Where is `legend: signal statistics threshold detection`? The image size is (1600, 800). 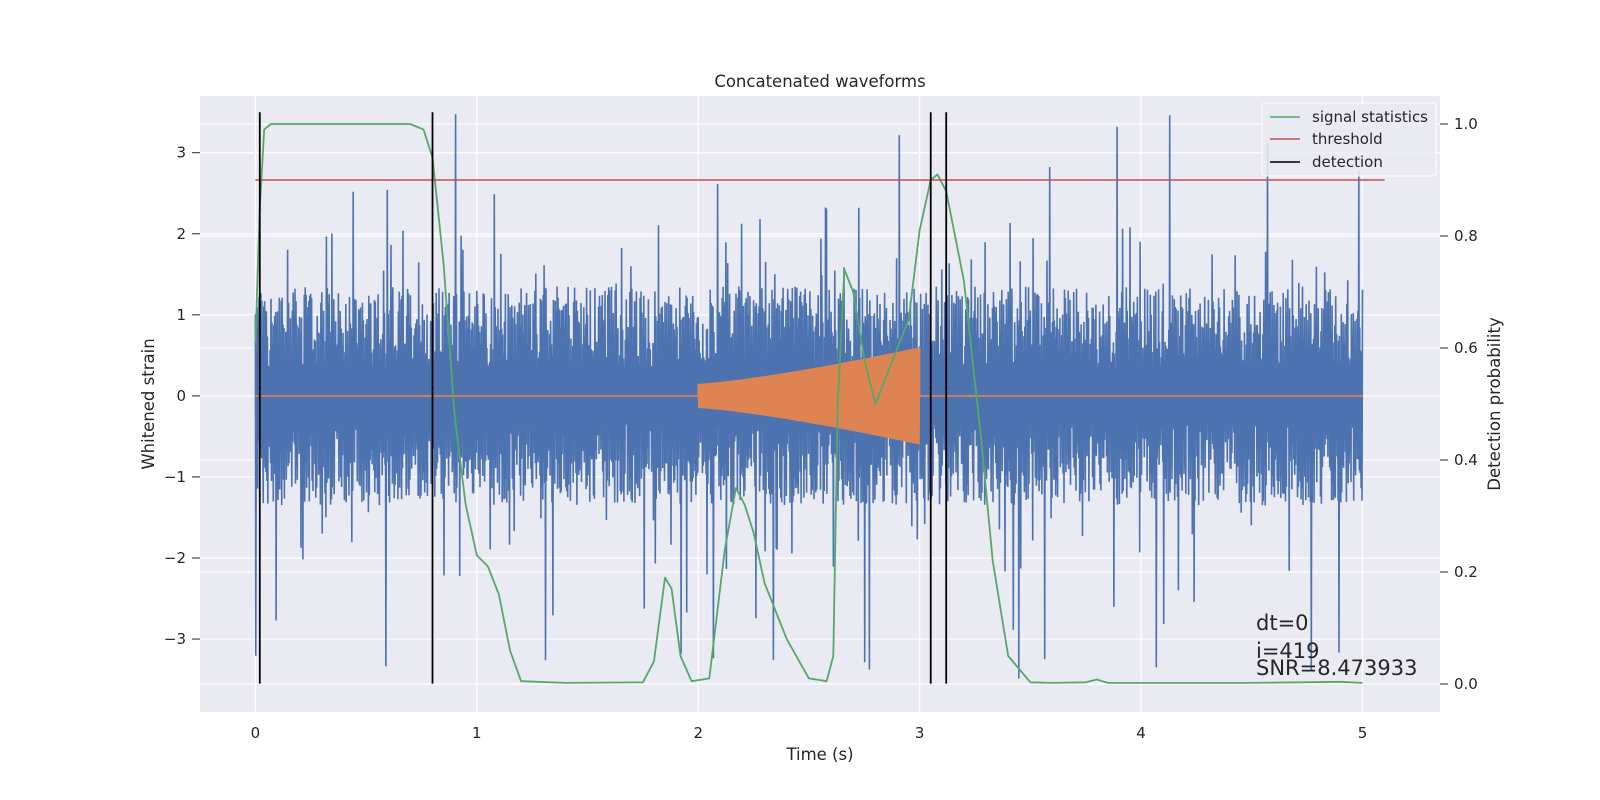 legend: signal statistics threshold detection is located at coordinates (1349, 139).